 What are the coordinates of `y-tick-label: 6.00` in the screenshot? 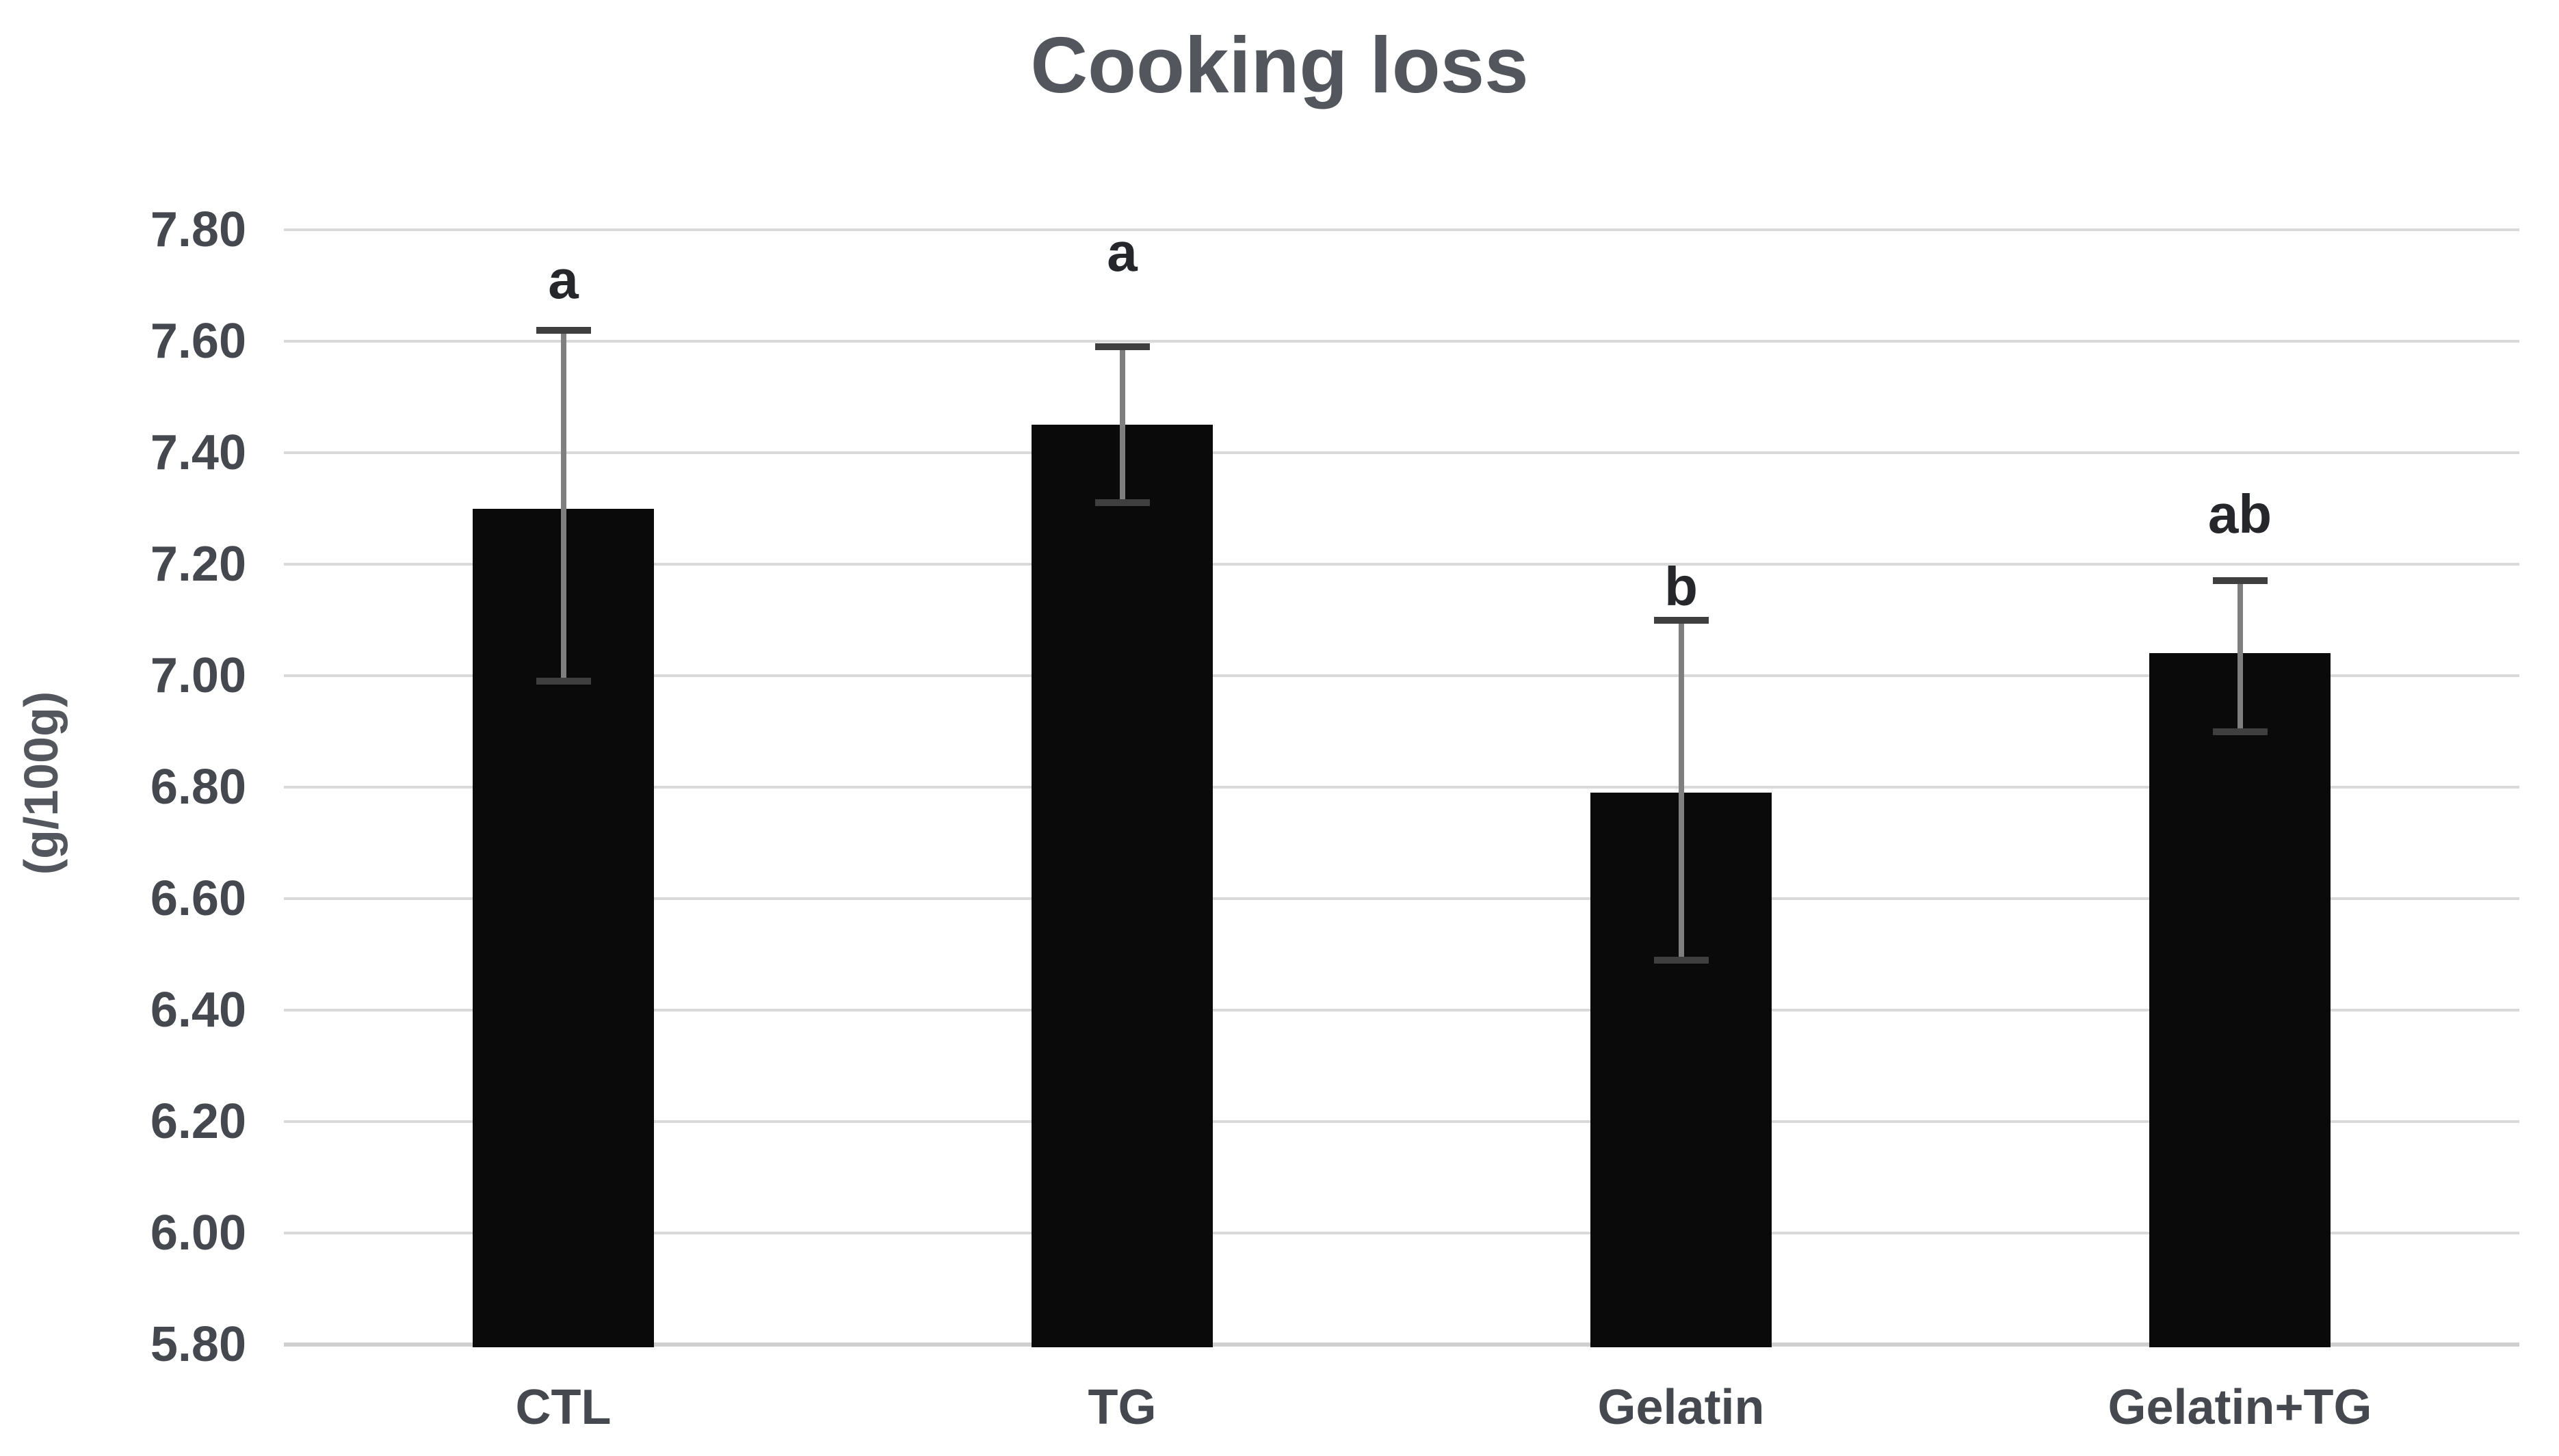 It's located at (198, 1233).